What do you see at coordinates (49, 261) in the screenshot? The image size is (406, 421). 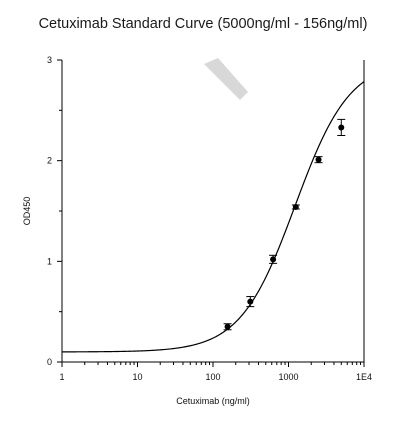 I see `y-tick-label: 1` at bounding box center [49, 261].